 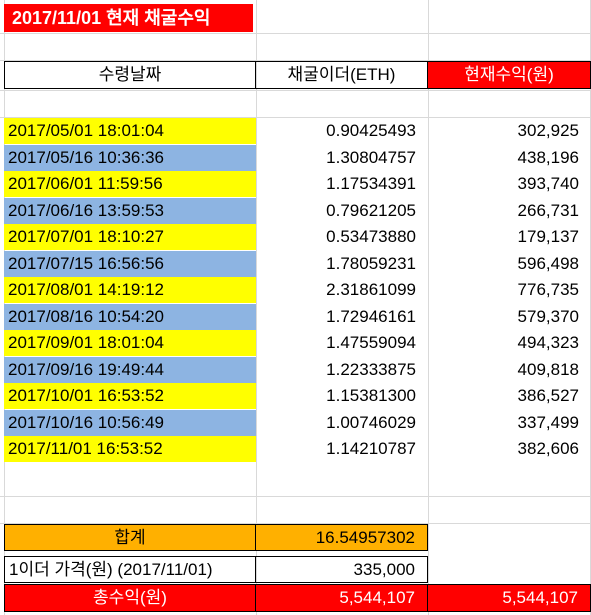 What do you see at coordinates (548, 448) in the screenshot?
I see `krw-cell: 382,606` at bounding box center [548, 448].